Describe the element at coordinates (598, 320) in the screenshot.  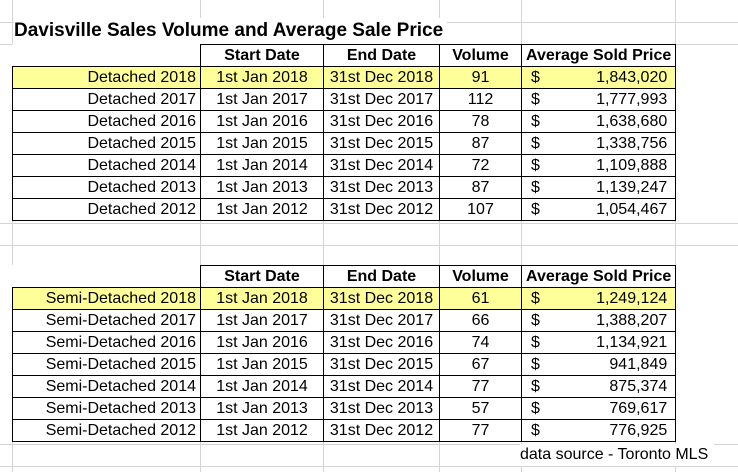
I see `price-cell: $1,388,207` at that location.